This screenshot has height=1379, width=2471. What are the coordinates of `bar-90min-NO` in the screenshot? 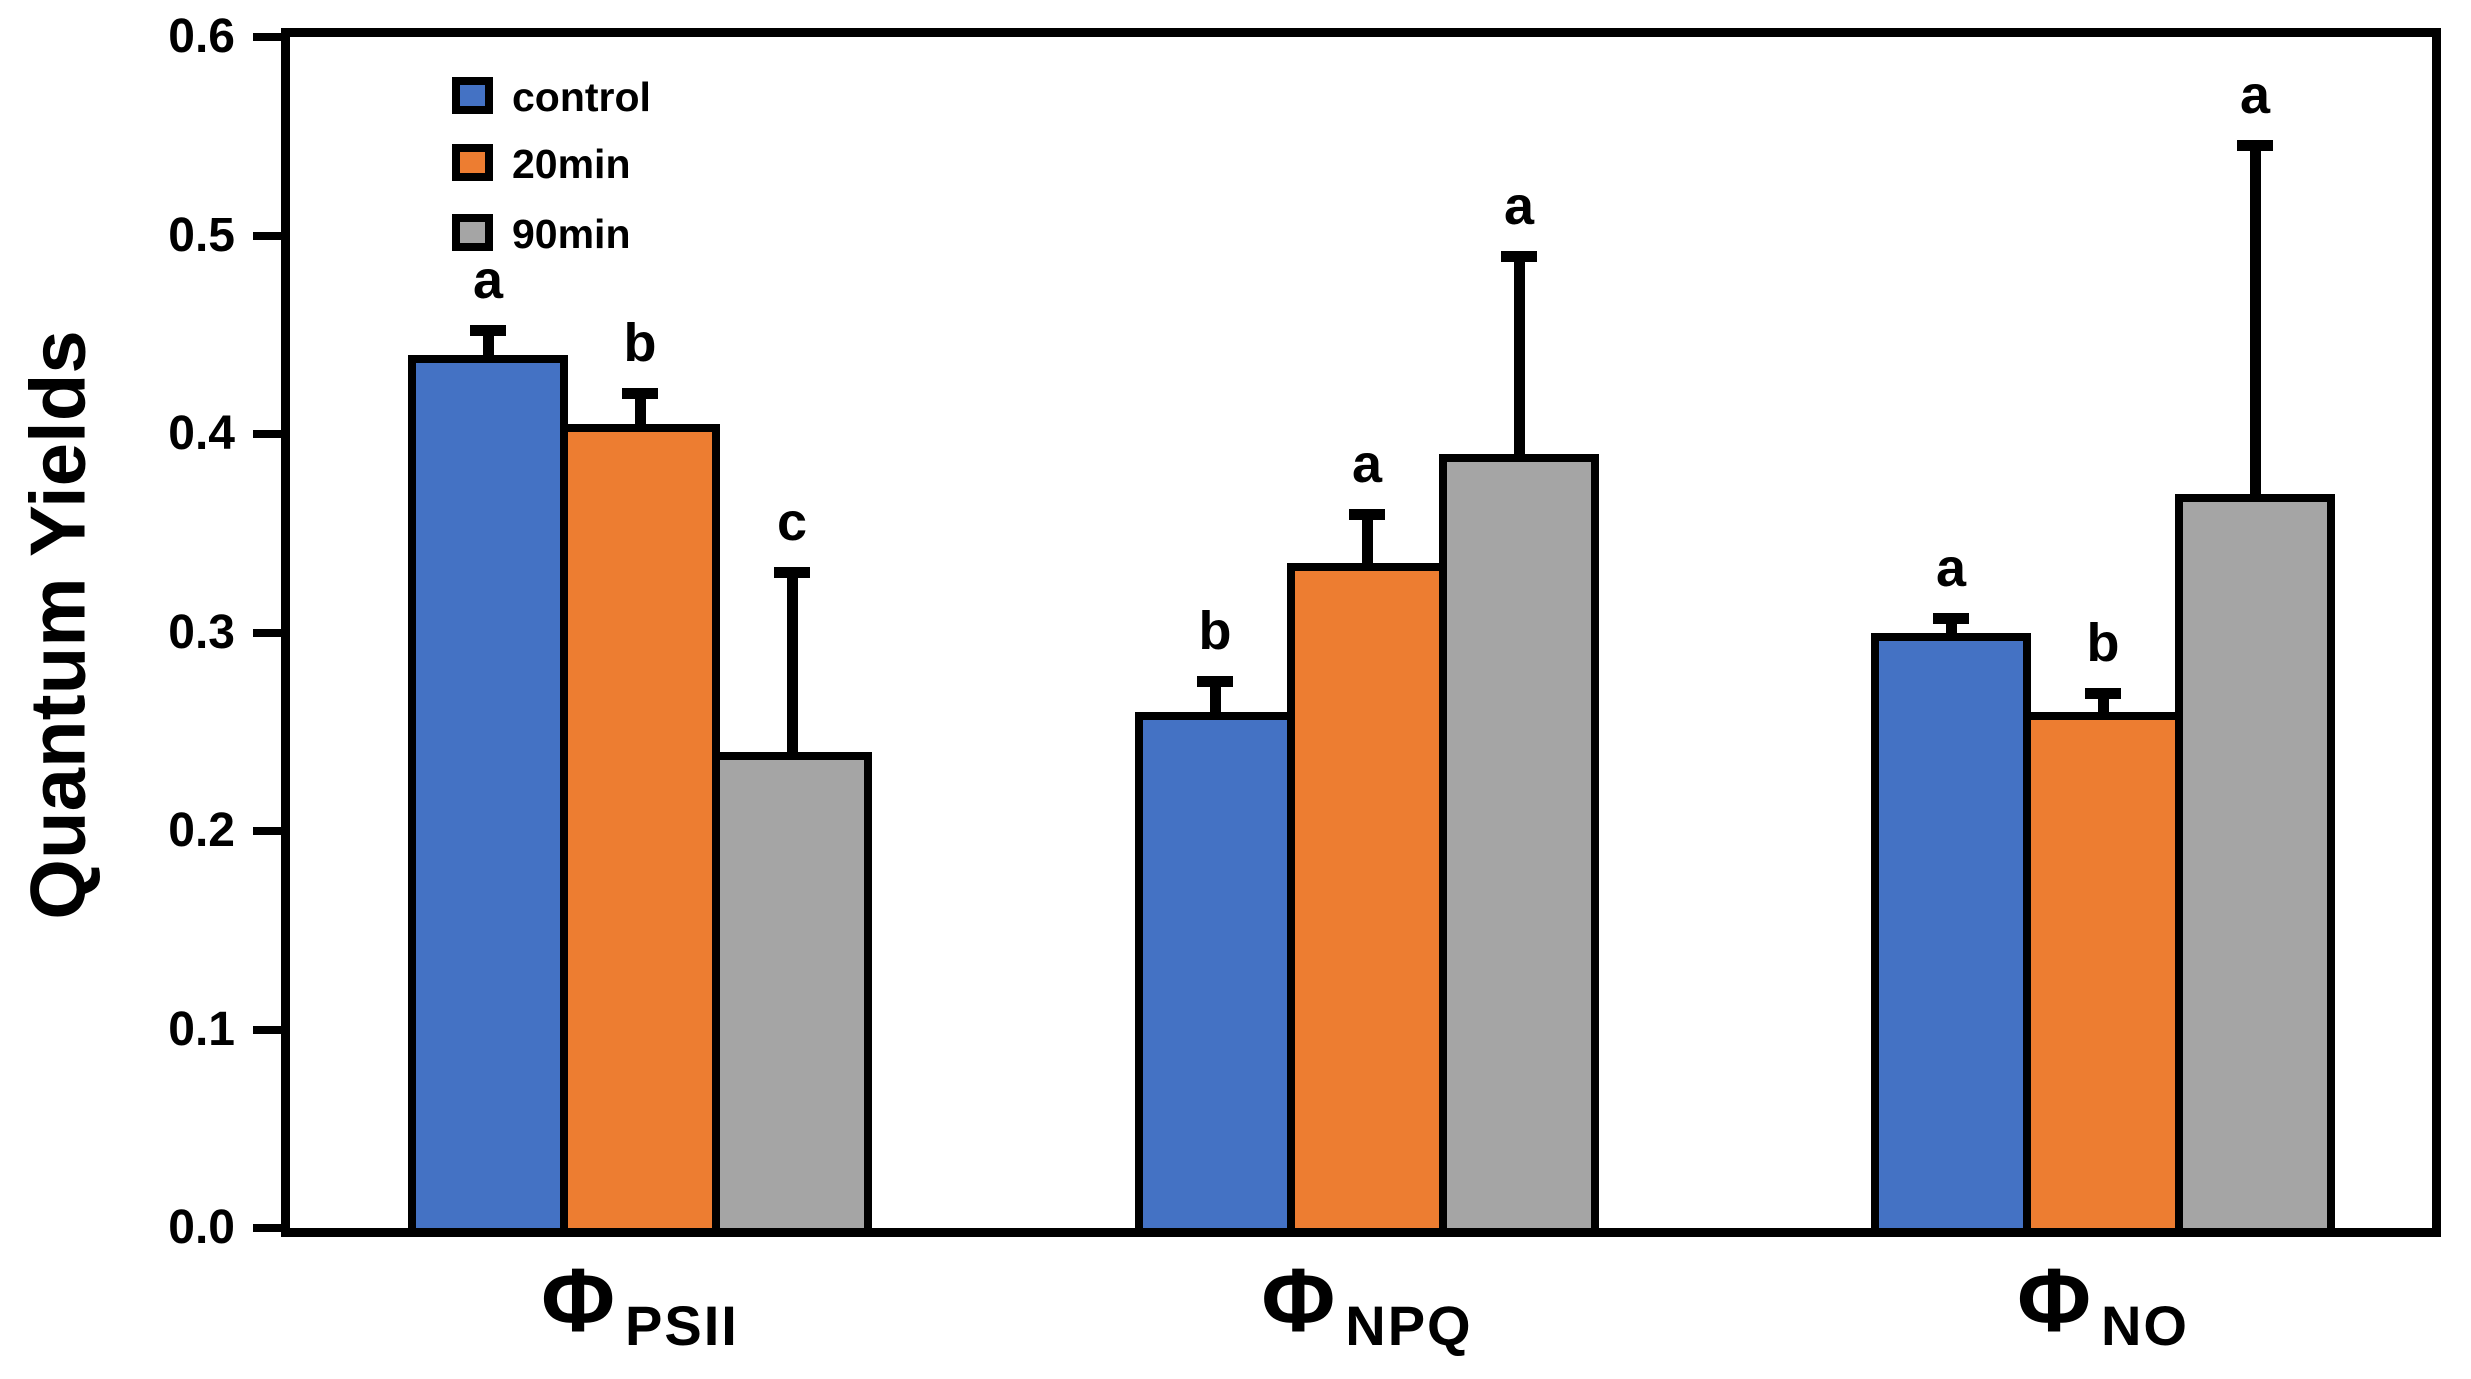 It's located at (2255, 860).